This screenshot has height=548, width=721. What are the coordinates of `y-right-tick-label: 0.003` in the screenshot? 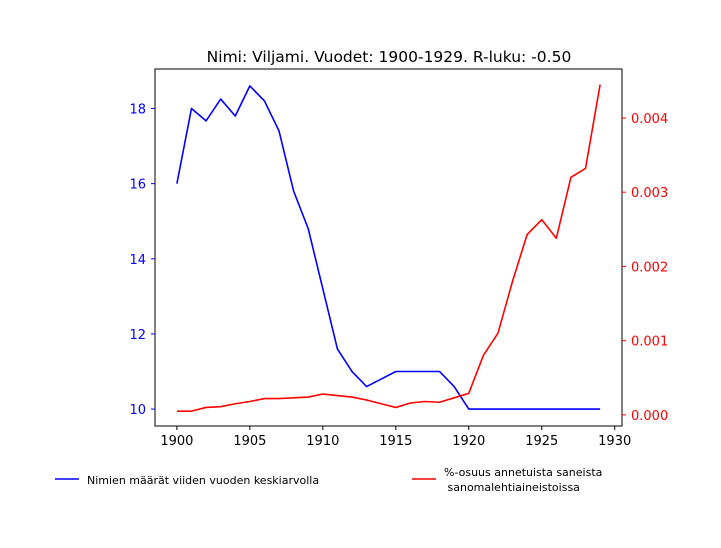 It's located at (649, 193).